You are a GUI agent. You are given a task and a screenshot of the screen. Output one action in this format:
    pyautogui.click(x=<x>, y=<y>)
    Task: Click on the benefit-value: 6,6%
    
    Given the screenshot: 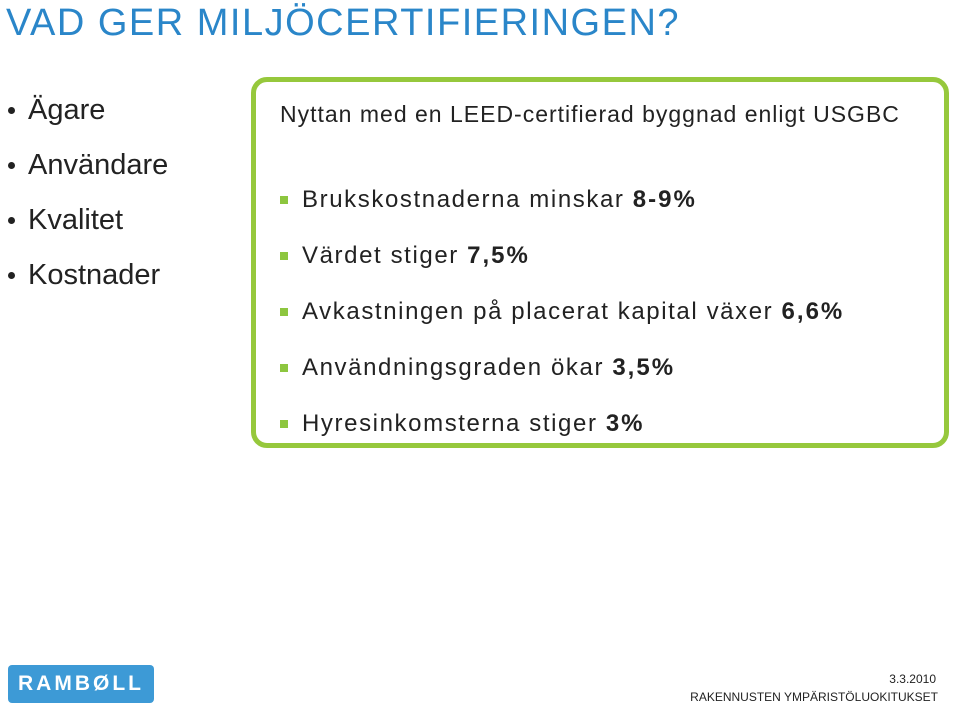 What is the action you would take?
    pyautogui.click(x=813, y=311)
    